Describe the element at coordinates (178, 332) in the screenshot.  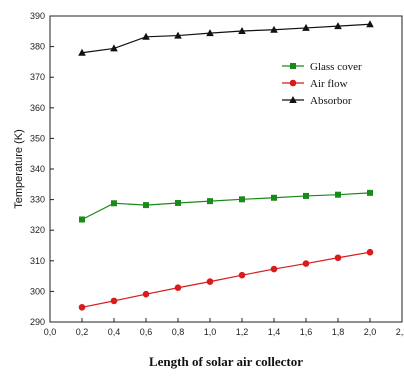
I see `x-tick-label: 0,8` at that location.